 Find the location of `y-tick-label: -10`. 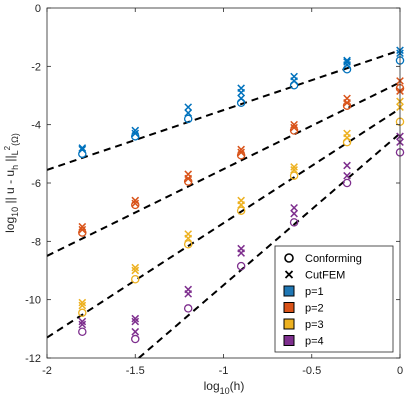

y-tick-label: -10 is located at coordinates (33, 301).